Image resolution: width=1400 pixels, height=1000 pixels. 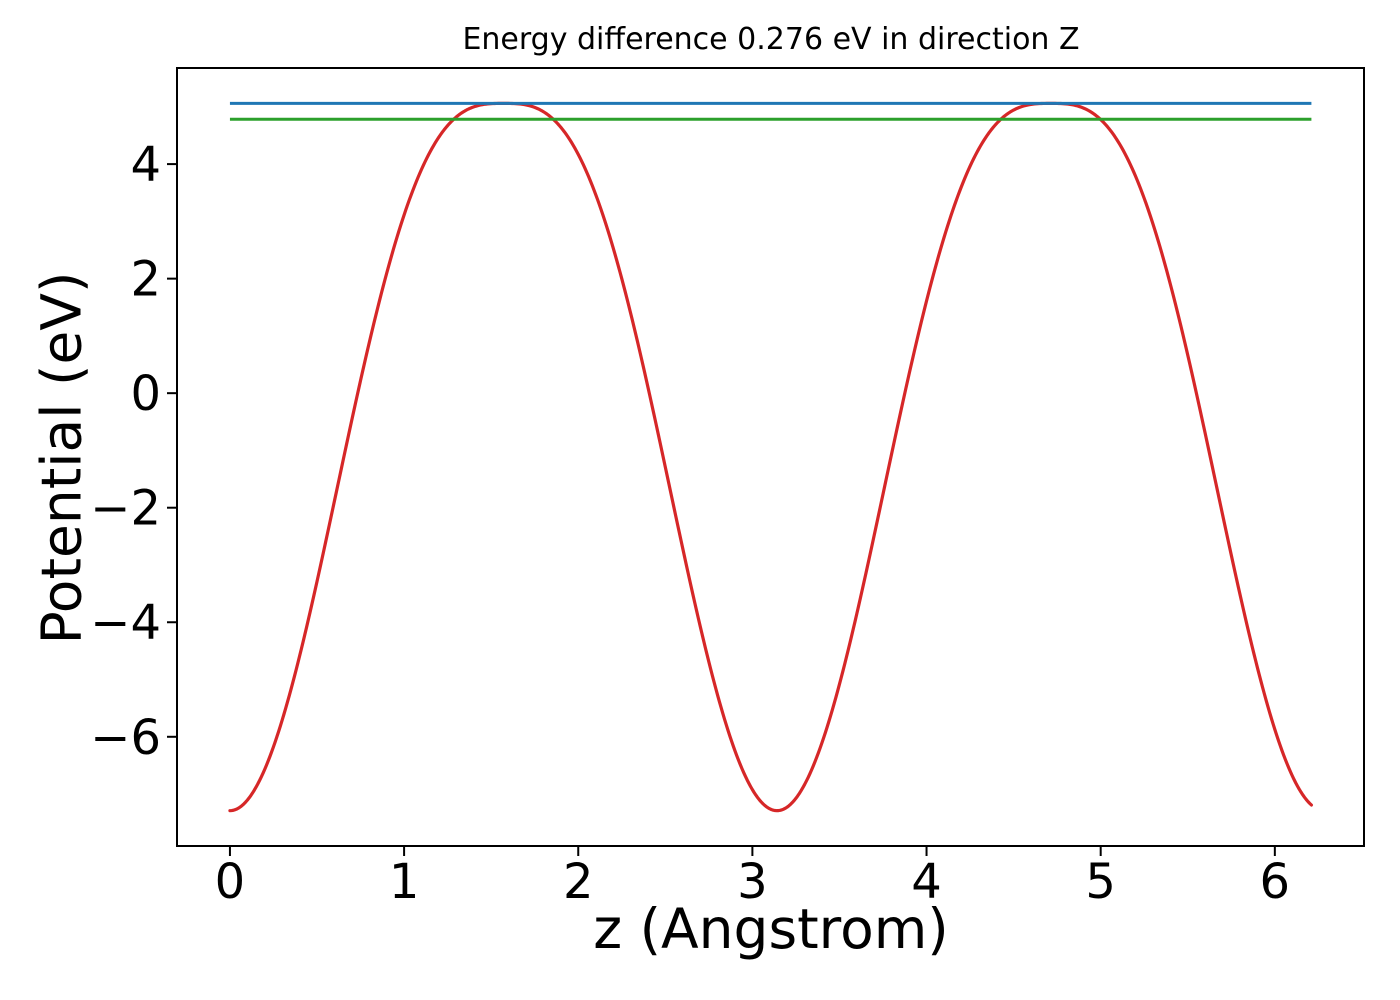 What do you see at coordinates (145, 394) in the screenshot?
I see `y-tick-label: 0` at bounding box center [145, 394].